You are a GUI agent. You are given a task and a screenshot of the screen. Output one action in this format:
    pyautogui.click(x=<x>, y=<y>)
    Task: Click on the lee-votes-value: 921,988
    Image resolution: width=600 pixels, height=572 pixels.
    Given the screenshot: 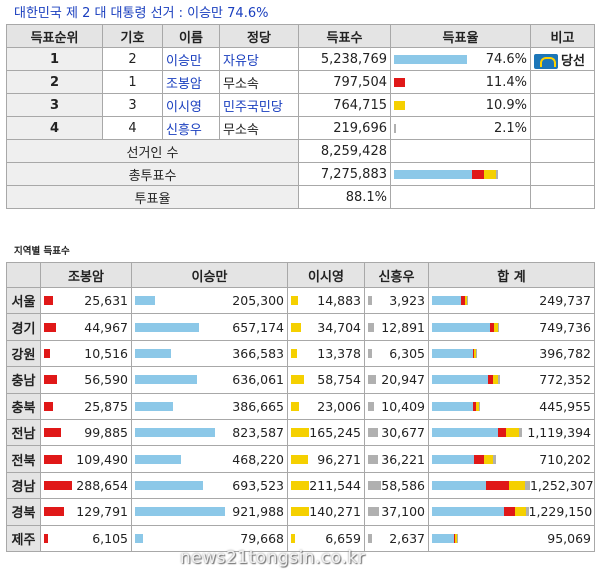 What is the action you would take?
    pyautogui.click(x=258, y=512)
    